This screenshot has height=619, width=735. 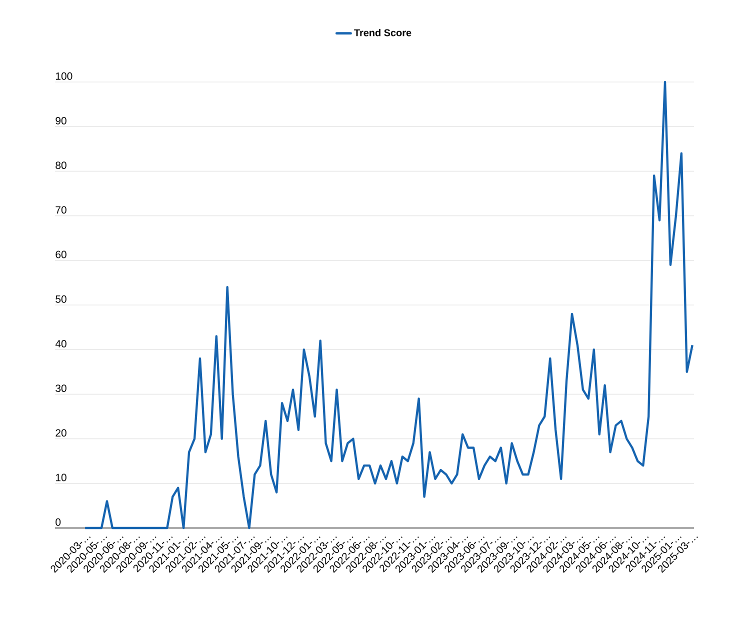 What do you see at coordinates (61, 299) in the screenshot?
I see `y-tick-label: 50` at bounding box center [61, 299].